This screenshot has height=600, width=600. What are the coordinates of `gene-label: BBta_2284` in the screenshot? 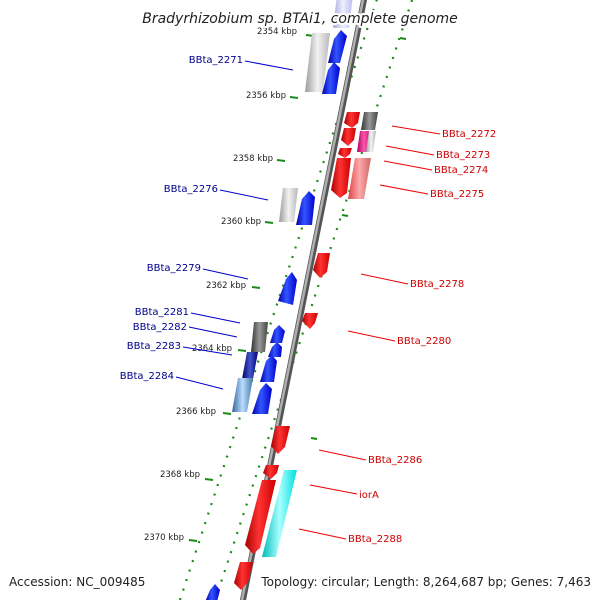 It's located at (147, 376).